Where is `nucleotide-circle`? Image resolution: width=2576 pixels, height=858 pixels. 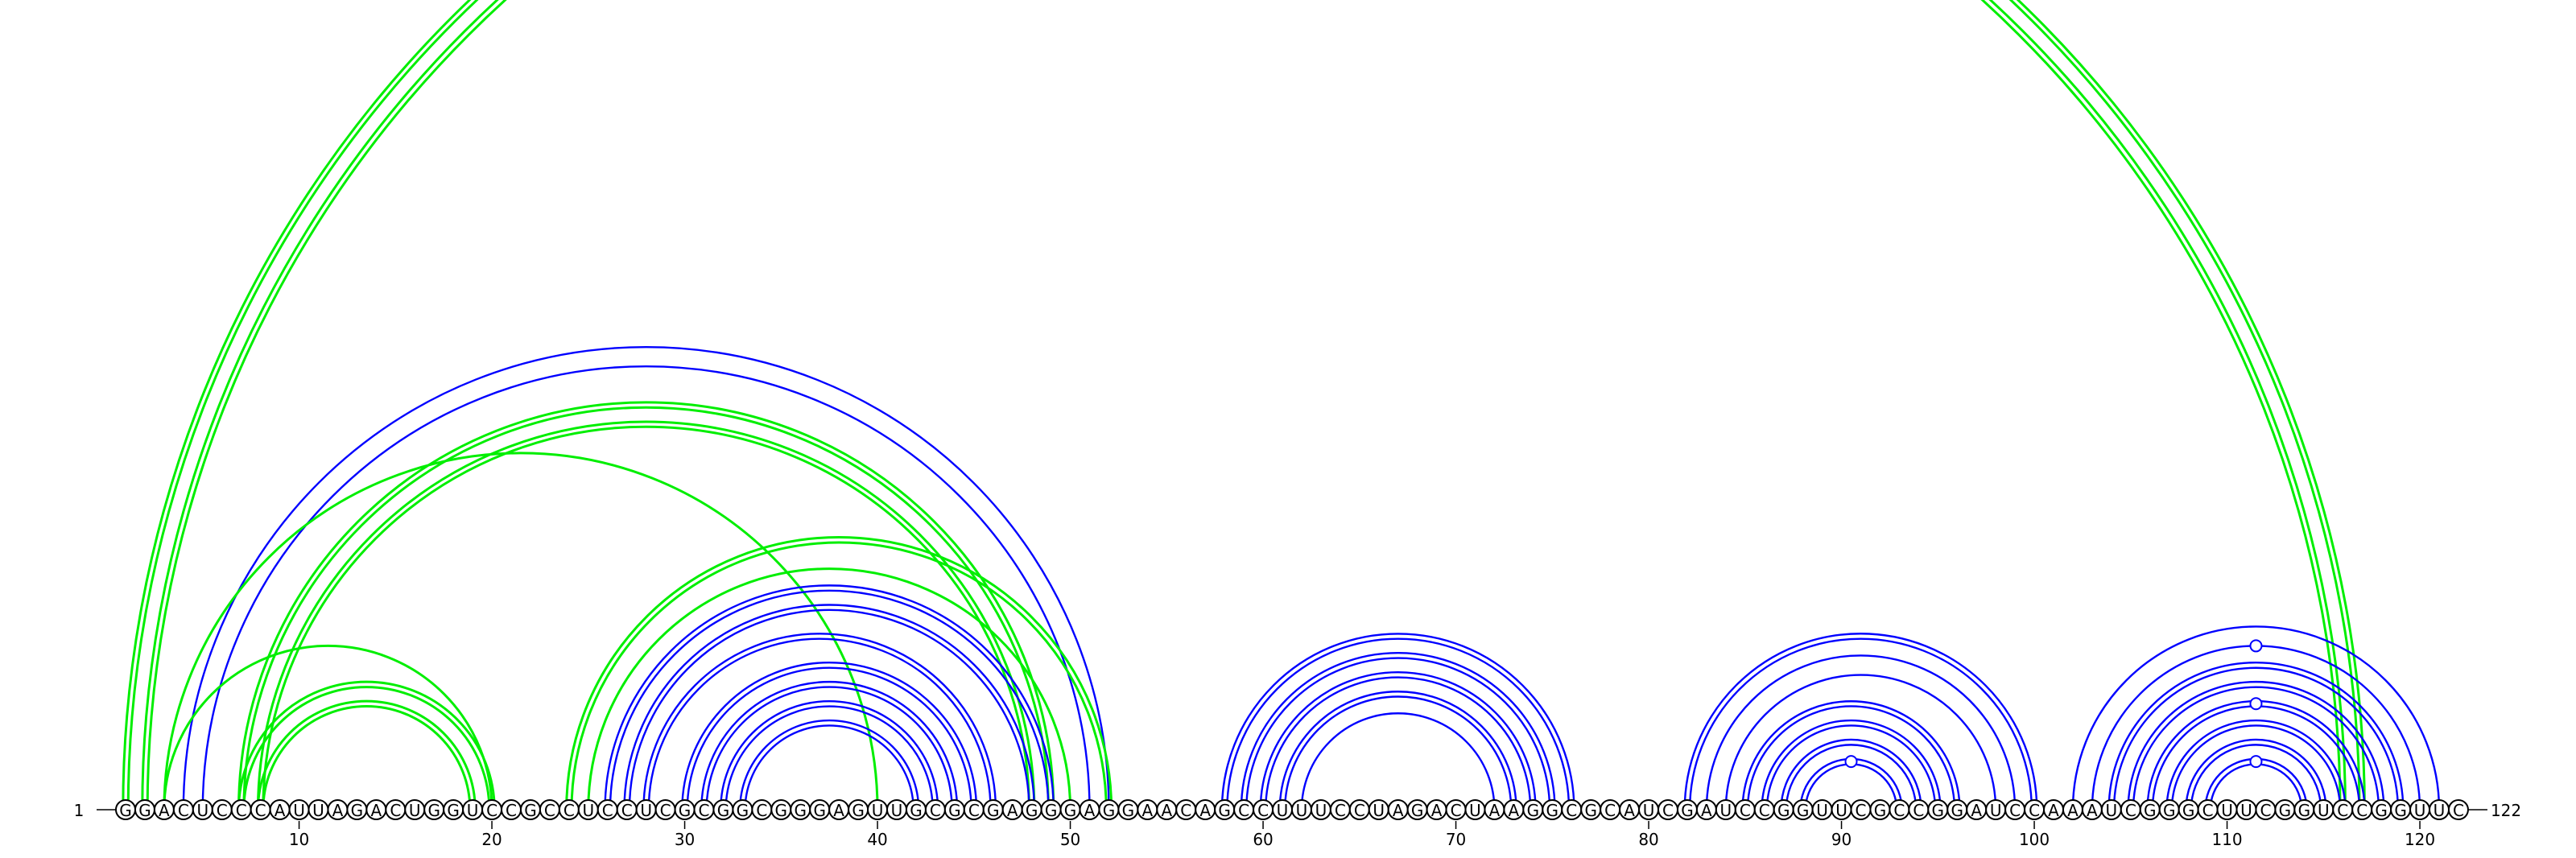 nucleotide-circle is located at coordinates (2458, 809).